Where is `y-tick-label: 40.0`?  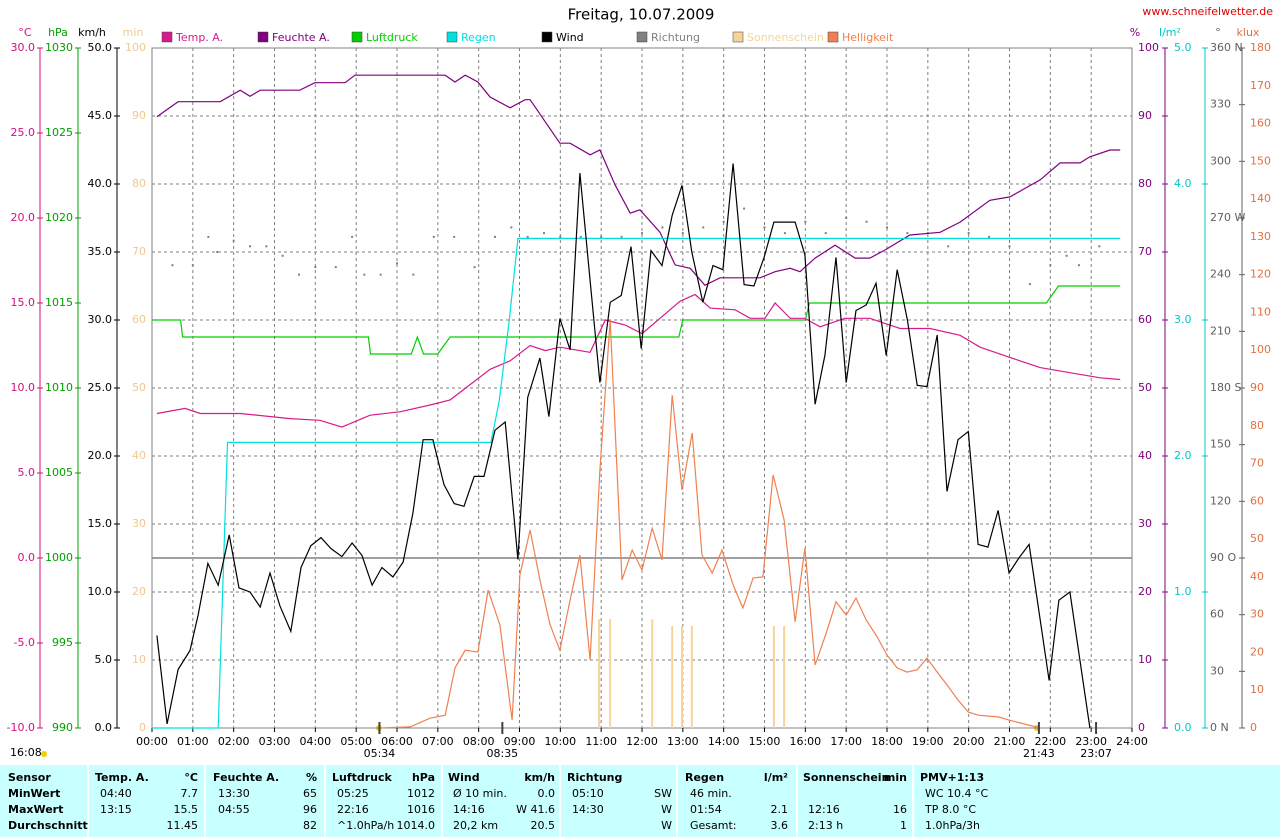
y-tick-label: 40.0 is located at coordinates (100, 183).